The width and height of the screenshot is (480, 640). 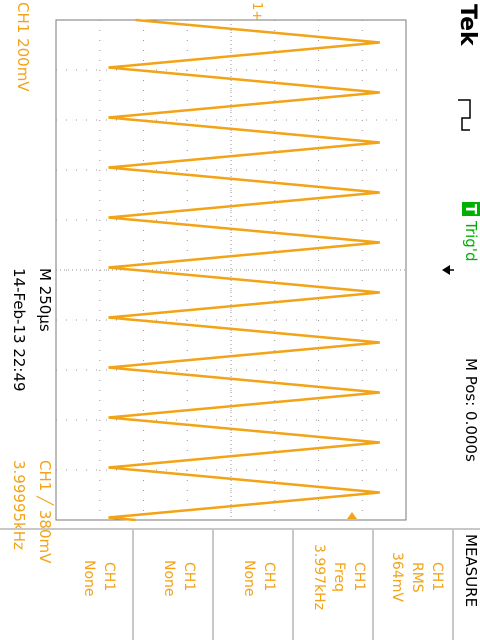 What do you see at coordinates (470, 570) in the screenshot?
I see `menu-title-label: MEASURE` at bounding box center [470, 570].